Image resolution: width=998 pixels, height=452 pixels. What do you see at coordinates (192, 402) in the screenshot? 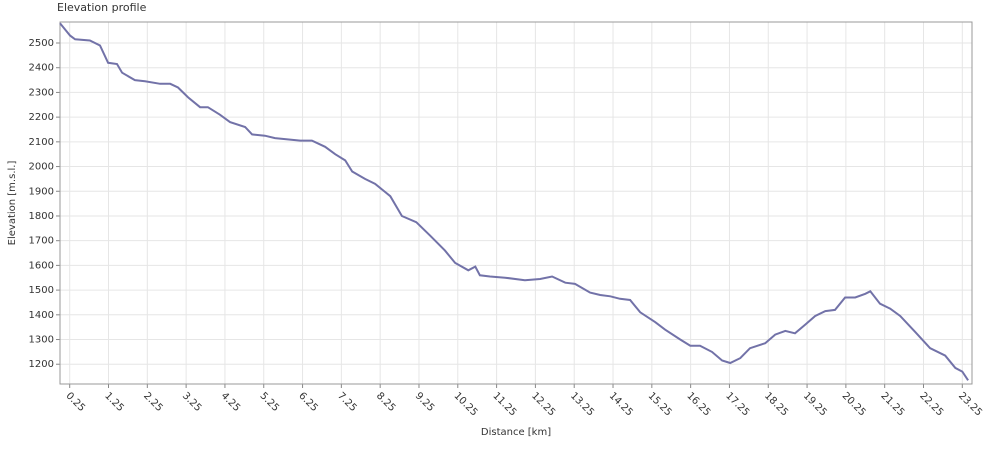
I see `x-tick-label: 3.25` at bounding box center [192, 402].